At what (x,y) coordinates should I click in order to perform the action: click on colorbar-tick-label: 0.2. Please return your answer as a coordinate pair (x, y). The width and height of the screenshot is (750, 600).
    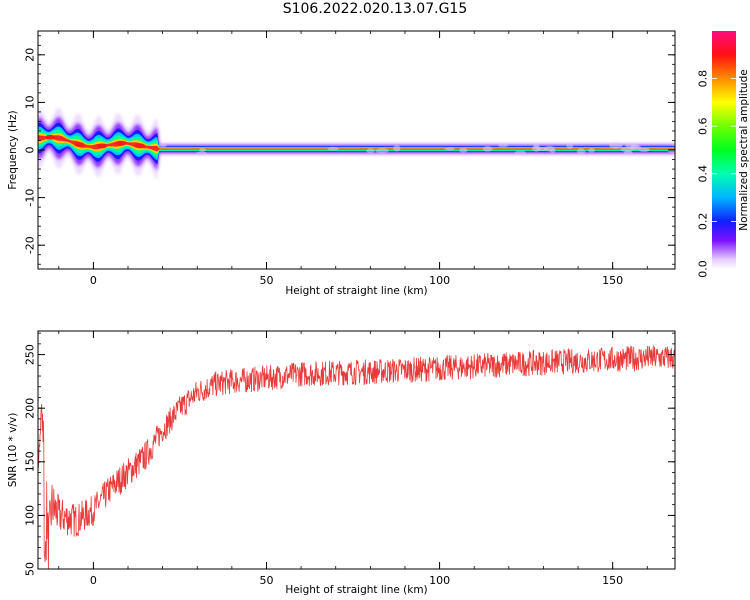
    Looking at the image, I should click on (703, 222).